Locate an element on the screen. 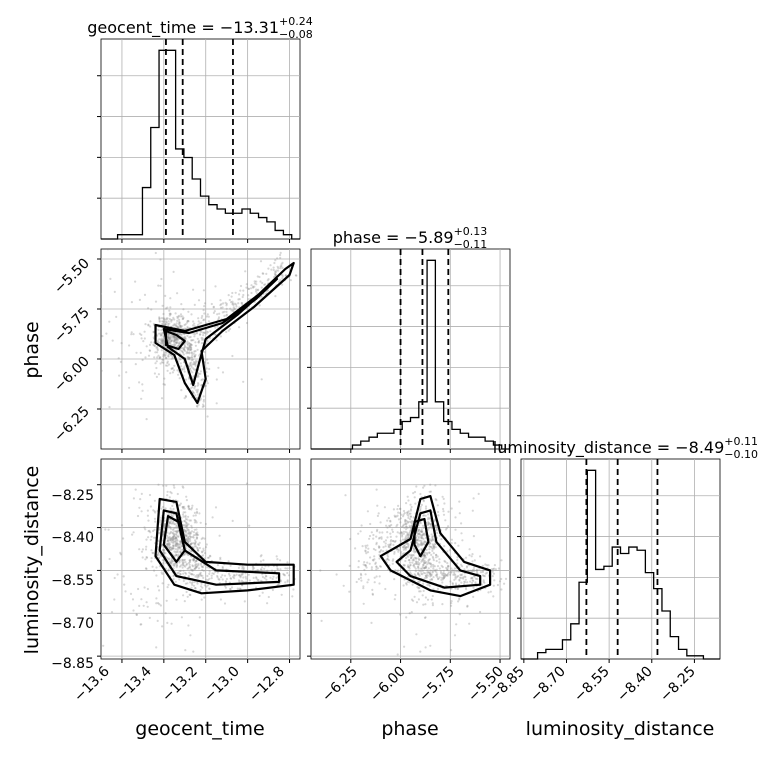 The height and width of the screenshot is (760, 760). x-tick-marks is located at coordinates (206, 451).